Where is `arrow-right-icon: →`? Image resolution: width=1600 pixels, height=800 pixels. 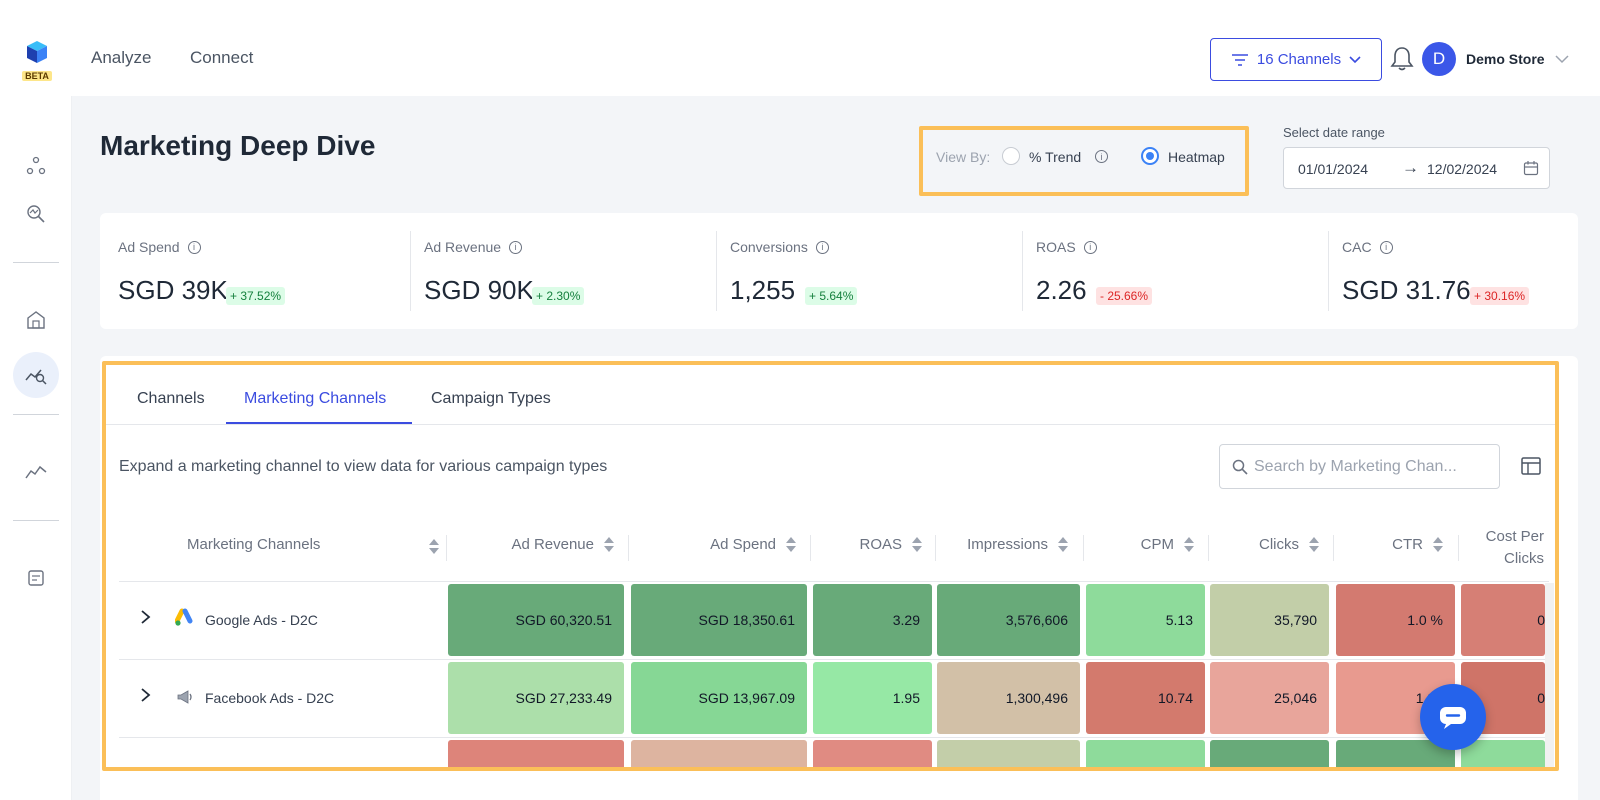
arrow-right-icon: → is located at coordinates (1410, 167).